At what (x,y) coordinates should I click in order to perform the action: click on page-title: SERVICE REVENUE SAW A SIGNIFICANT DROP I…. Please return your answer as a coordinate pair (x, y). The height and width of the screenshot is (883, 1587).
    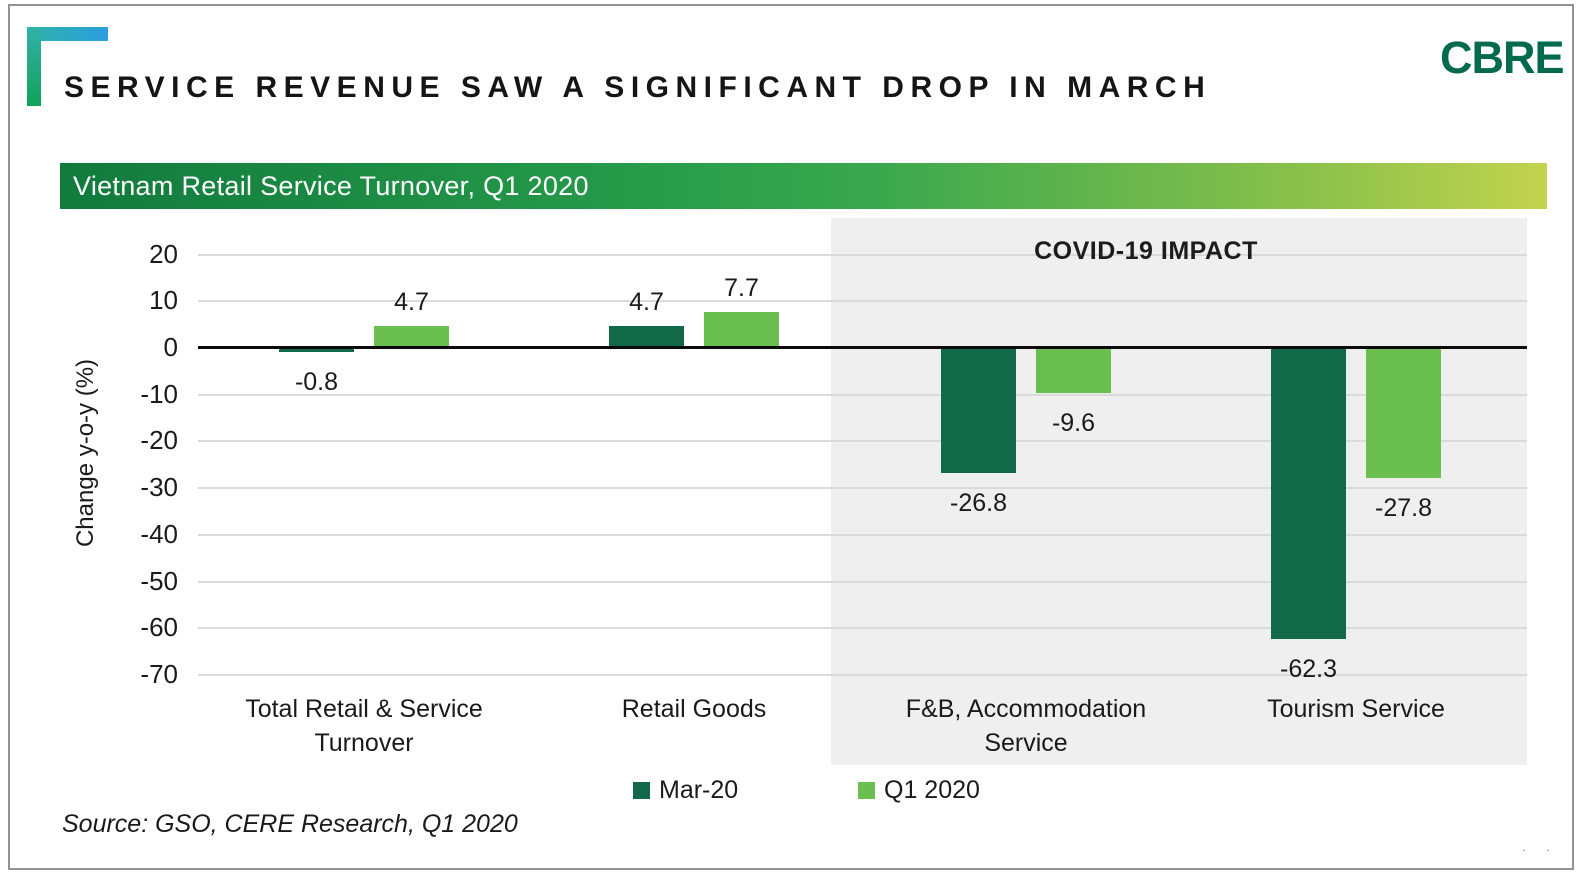
    Looking at the image, I should click on (638, 87).